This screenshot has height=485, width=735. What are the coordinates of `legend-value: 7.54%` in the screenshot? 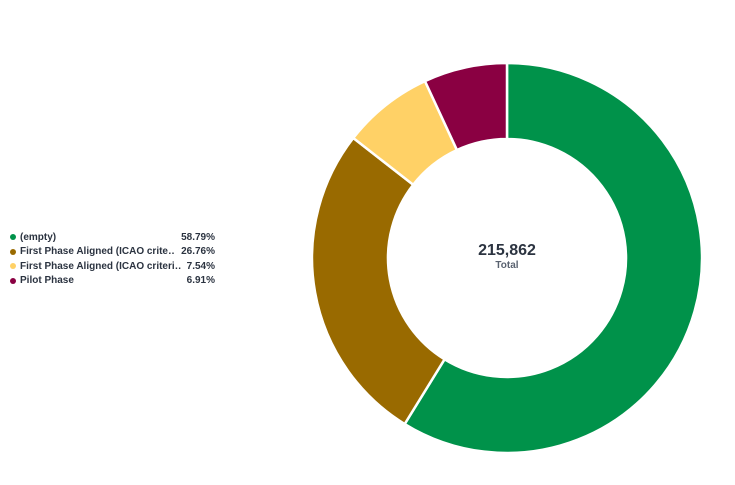 It's located at (200, 266).